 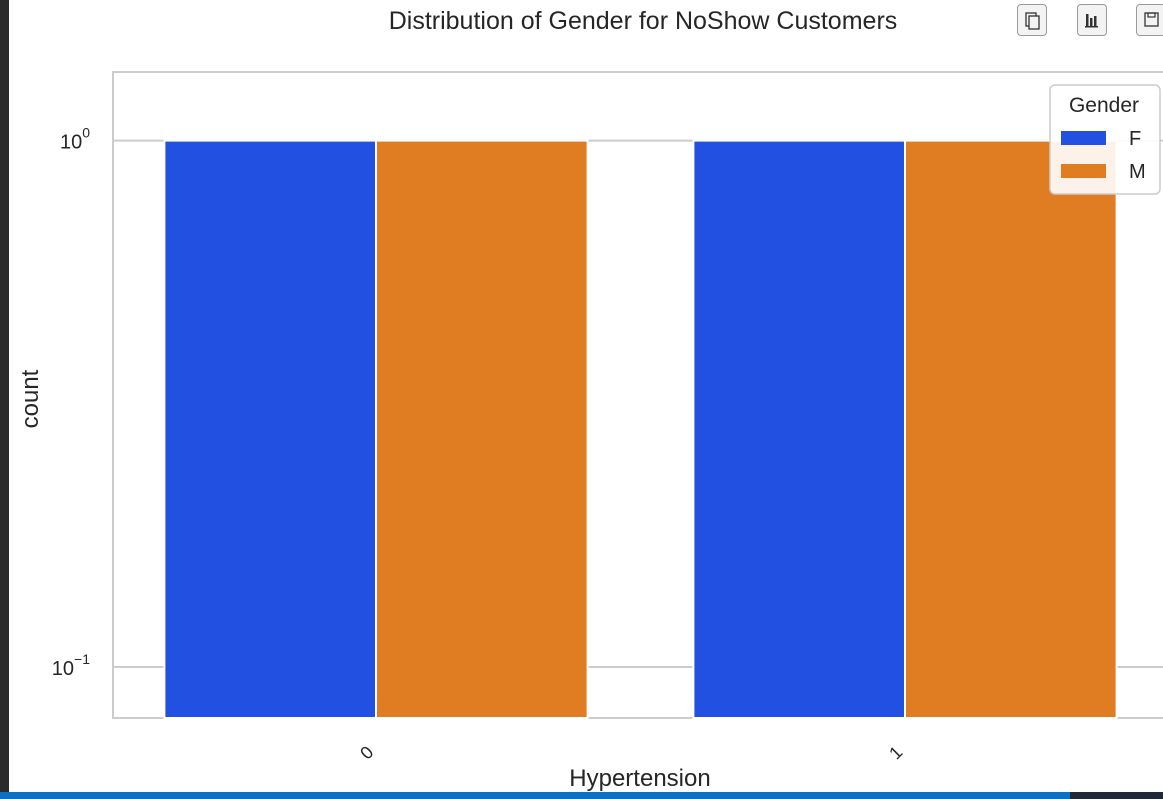 I want to click on y-tick-exponent: 0, so click(x=86, y=133).